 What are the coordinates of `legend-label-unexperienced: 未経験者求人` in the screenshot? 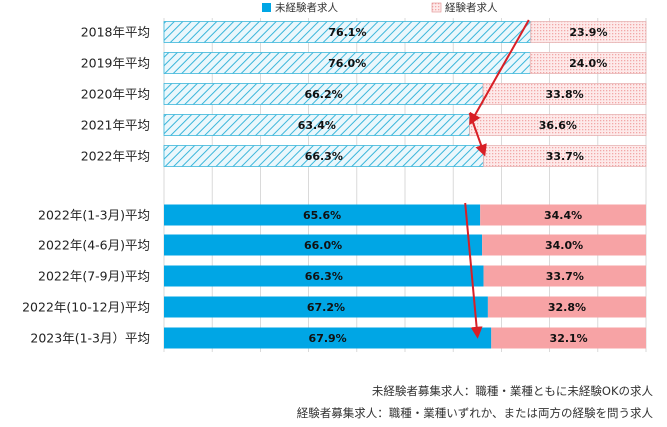 It's located at (306, 7).